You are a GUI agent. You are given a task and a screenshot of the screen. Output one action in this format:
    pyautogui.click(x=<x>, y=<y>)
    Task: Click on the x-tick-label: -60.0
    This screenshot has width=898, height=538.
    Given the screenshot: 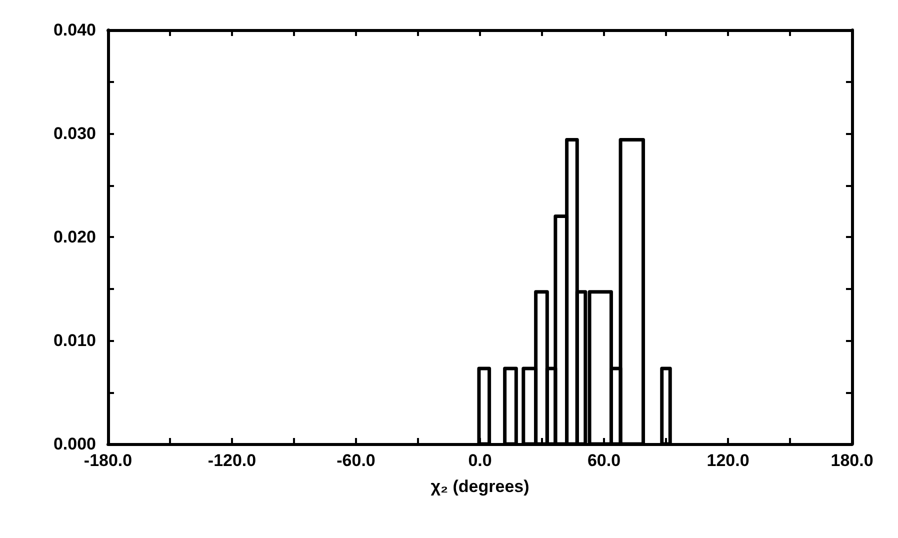 What is the action you would take?
    pyautogui.click(x=356, y=460)
    